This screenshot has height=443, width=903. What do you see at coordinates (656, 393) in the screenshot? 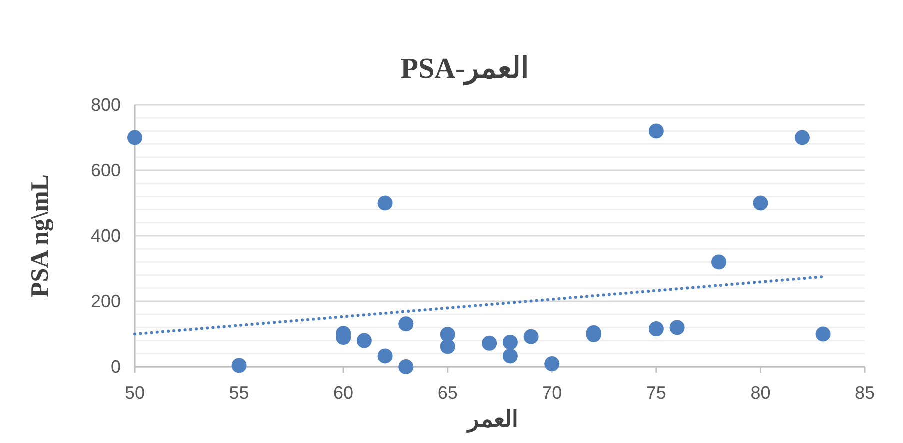
I see `x-tick-label: 75` at bounding box center [656, 393].